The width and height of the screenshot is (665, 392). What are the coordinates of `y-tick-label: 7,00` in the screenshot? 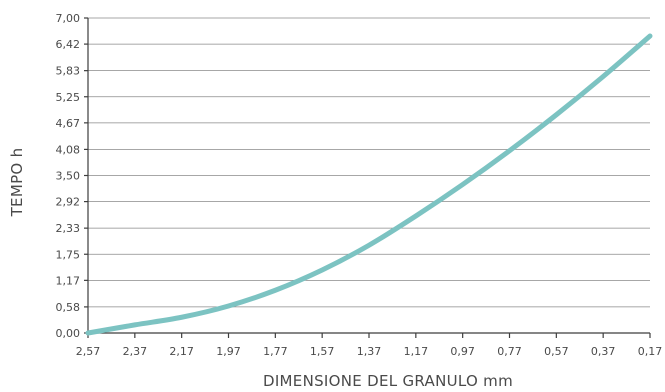 It's located at (68, 18).